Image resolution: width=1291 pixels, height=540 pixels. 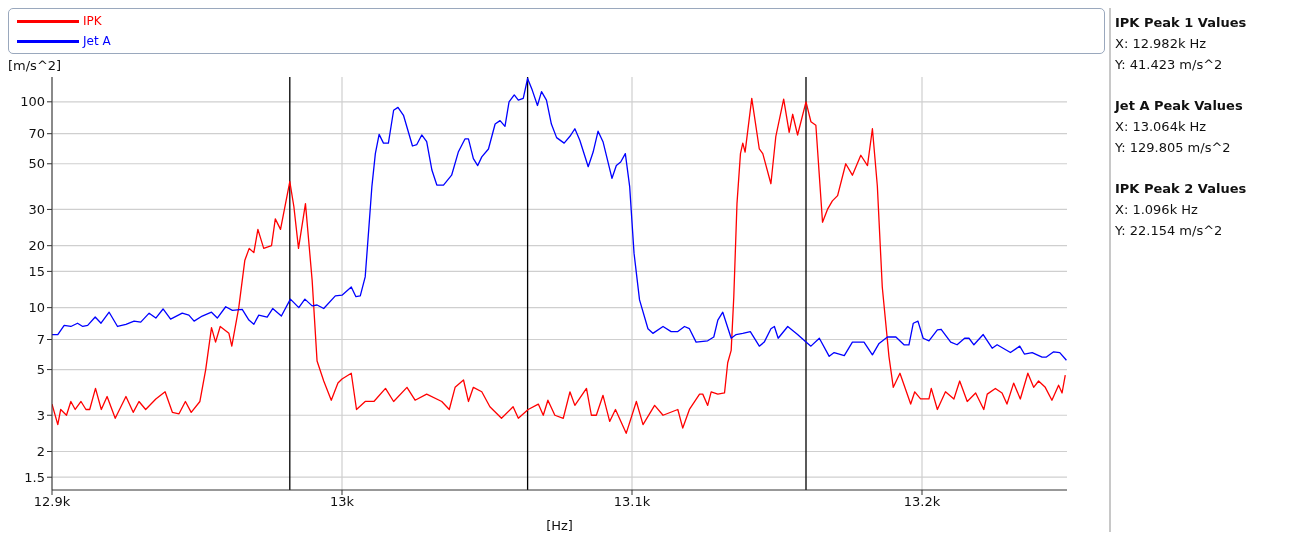 I want to click on x-tick-label: 13.2k, so click(x=922, y=502).